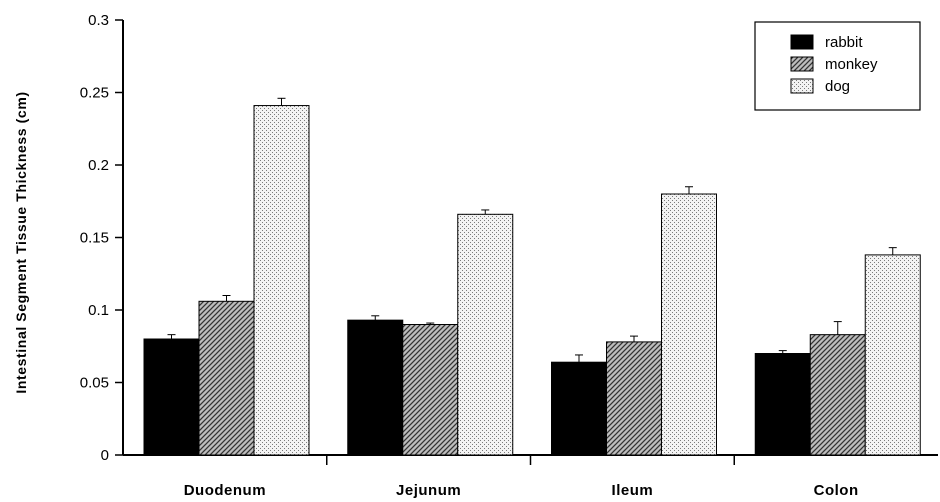 The image size is (940, 502). What do you see at coordinates (485, 334) in the screenshot?
I see `bar-dog-jejunum` at bounding box center [485, 334].